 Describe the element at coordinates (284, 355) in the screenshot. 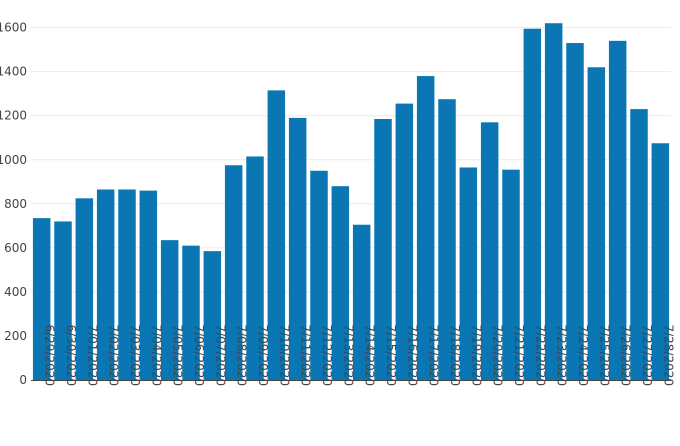

I see `x-tick-label: 7/10/2020` at that location.